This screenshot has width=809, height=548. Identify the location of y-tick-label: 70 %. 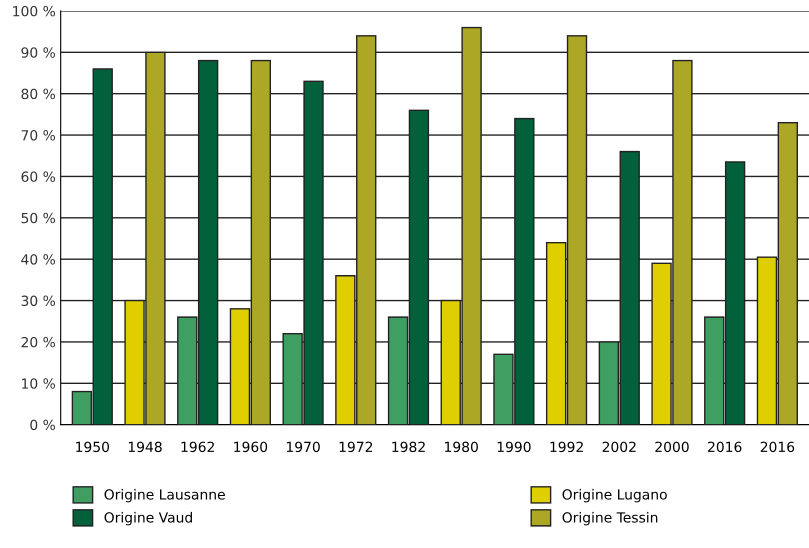
(39, 135).